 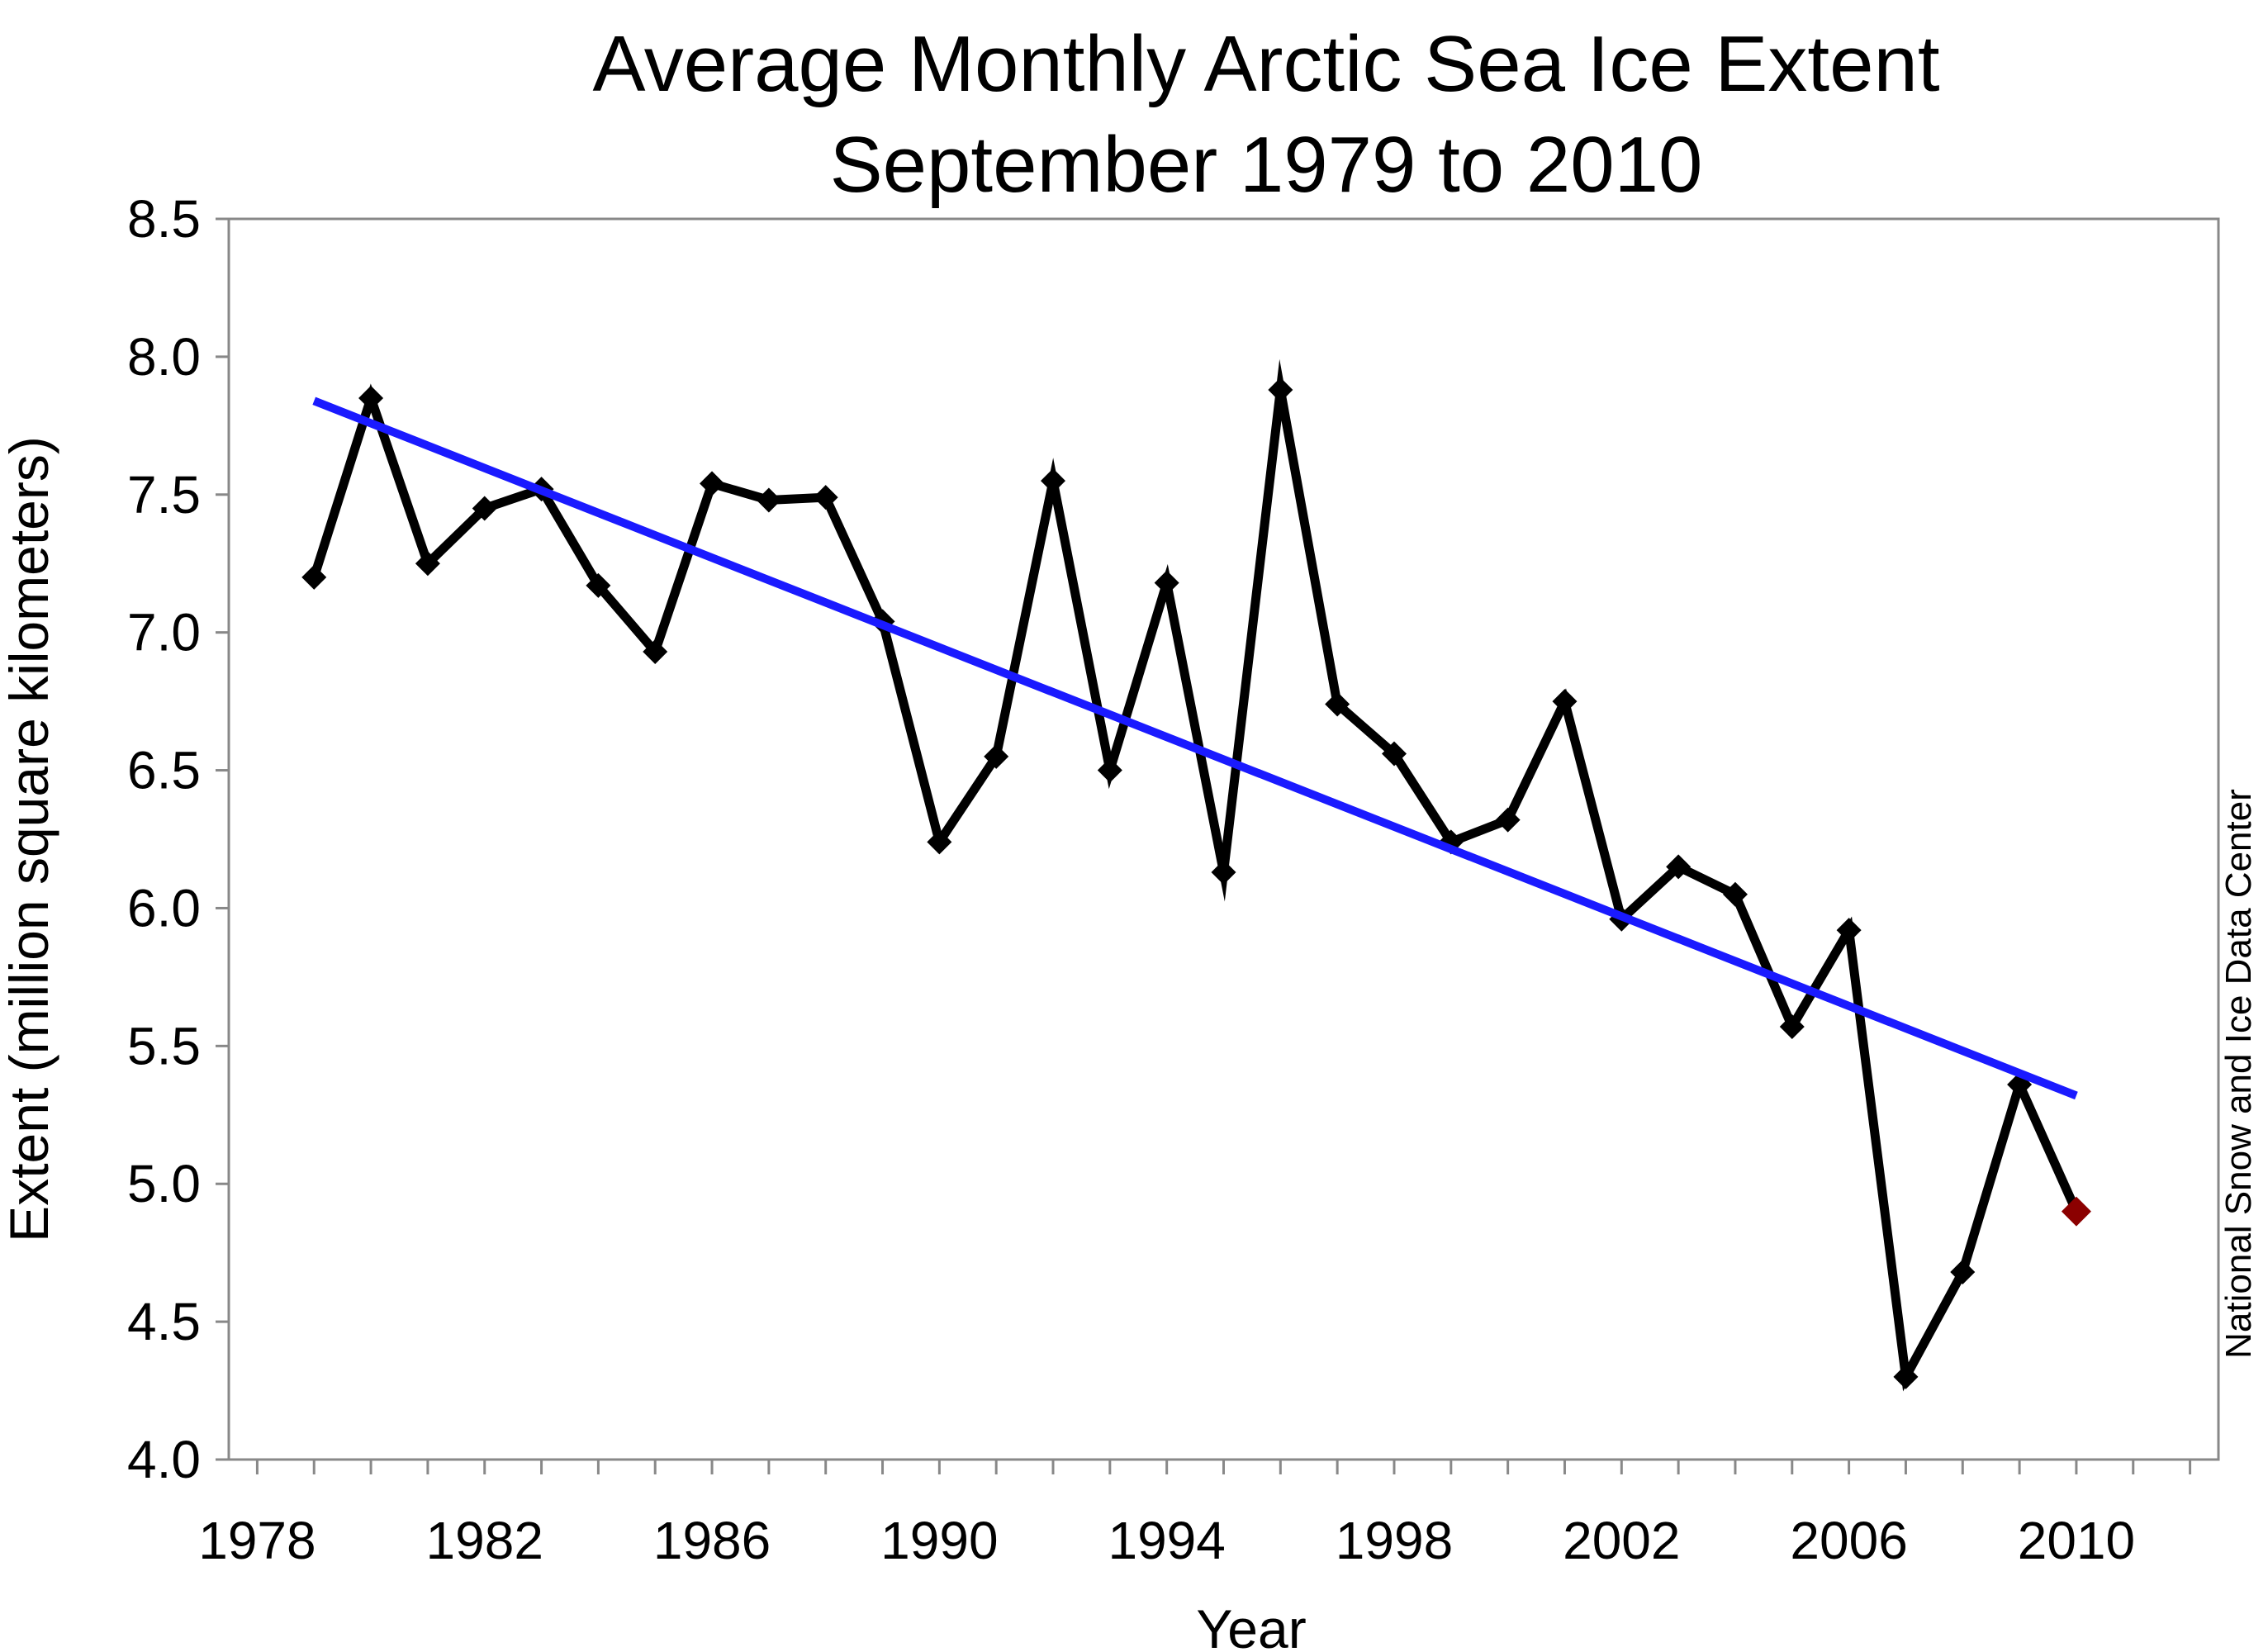 I want to click on data-point-1988, so click(x=825, y=497).